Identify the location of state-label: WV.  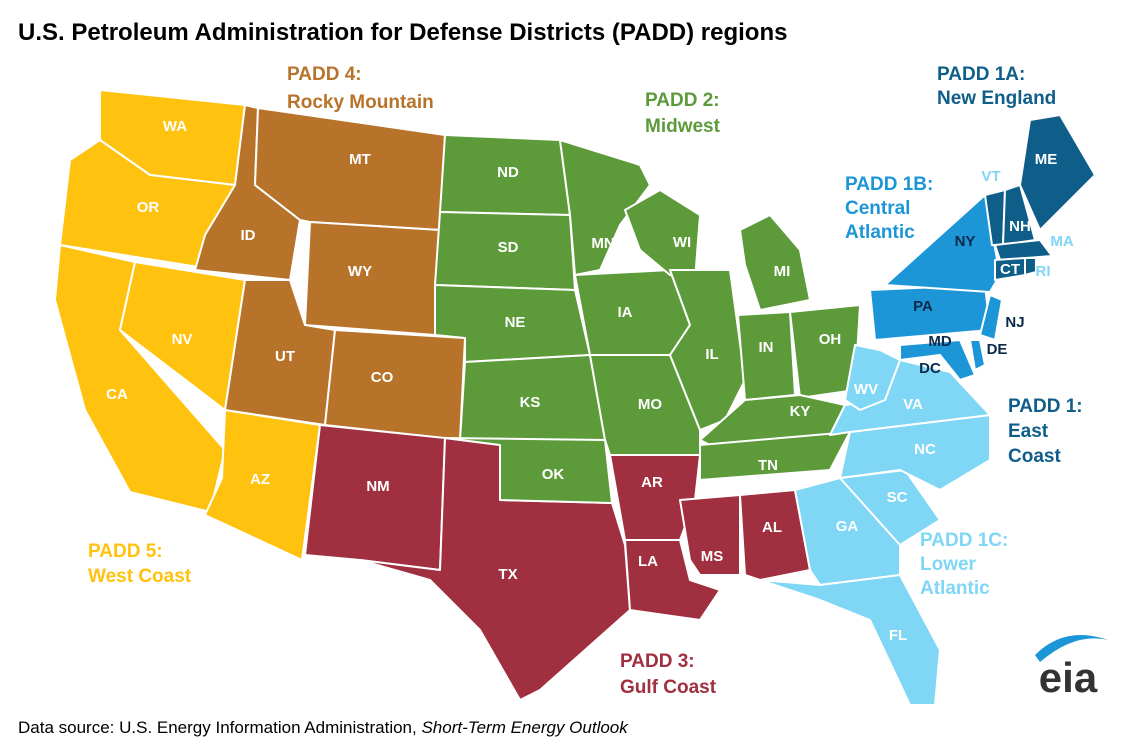
(866, 389).